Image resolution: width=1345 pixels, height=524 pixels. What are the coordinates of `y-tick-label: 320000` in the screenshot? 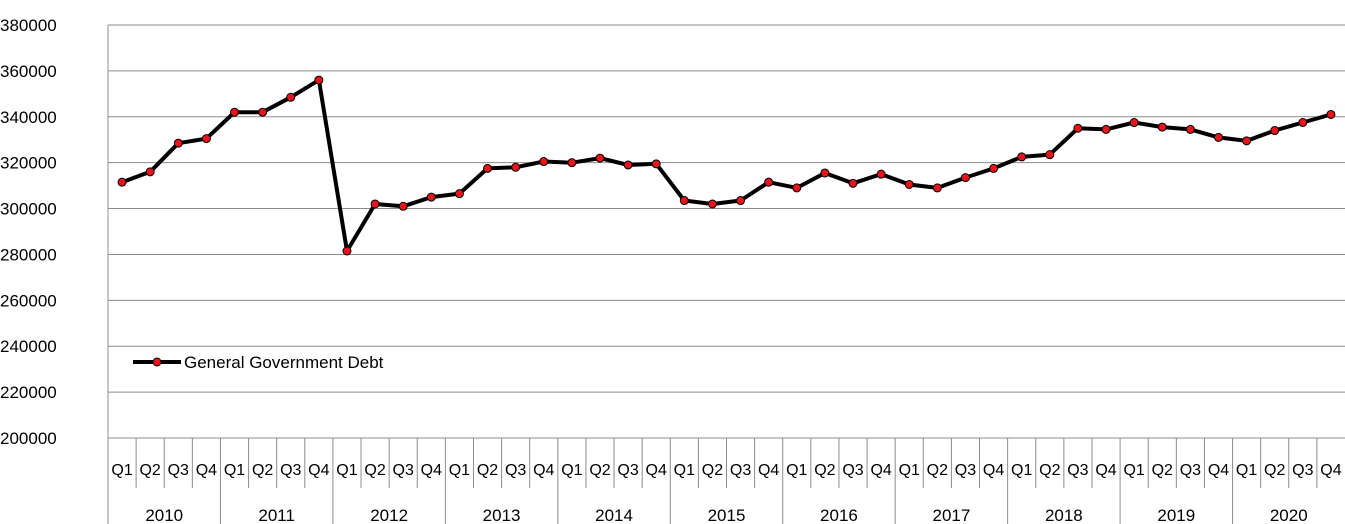 It's located at (28, 163).